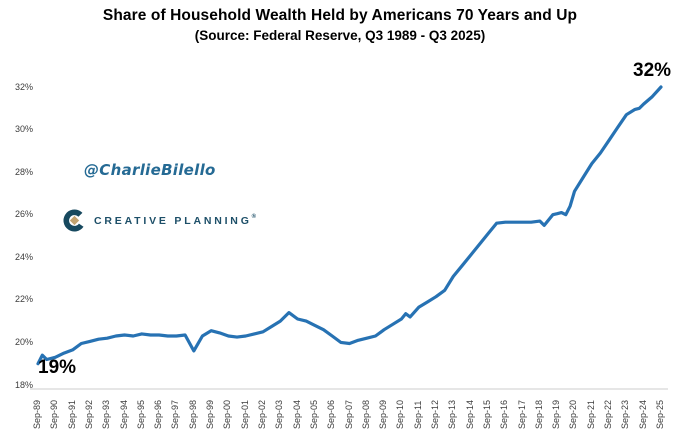  Describe the element at coordinates (521, 414) in the screenshot. I see `x-tick-label: Sep-17` at that location.